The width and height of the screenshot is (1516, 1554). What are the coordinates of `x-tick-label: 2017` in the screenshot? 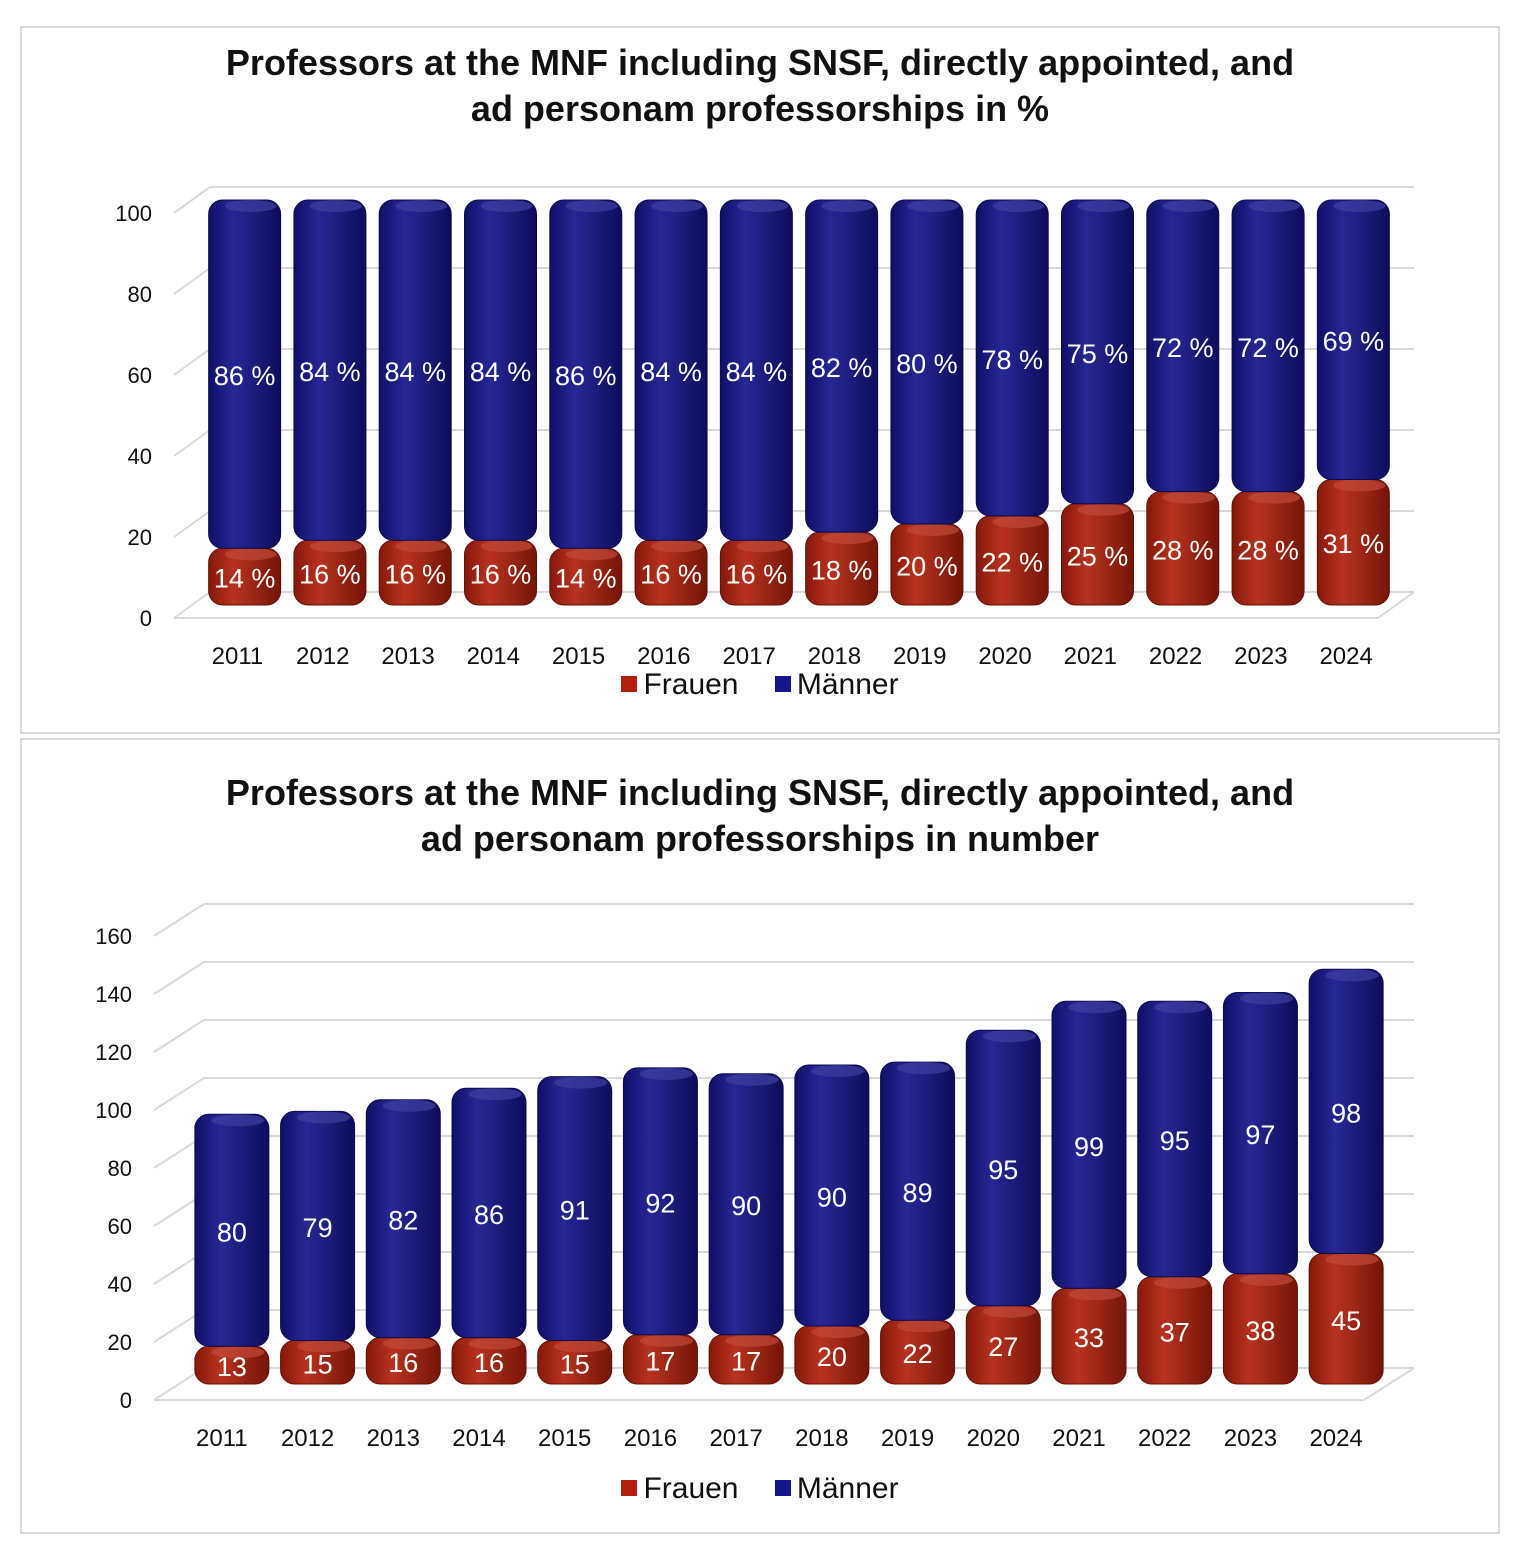 It's located at (735, 1438).